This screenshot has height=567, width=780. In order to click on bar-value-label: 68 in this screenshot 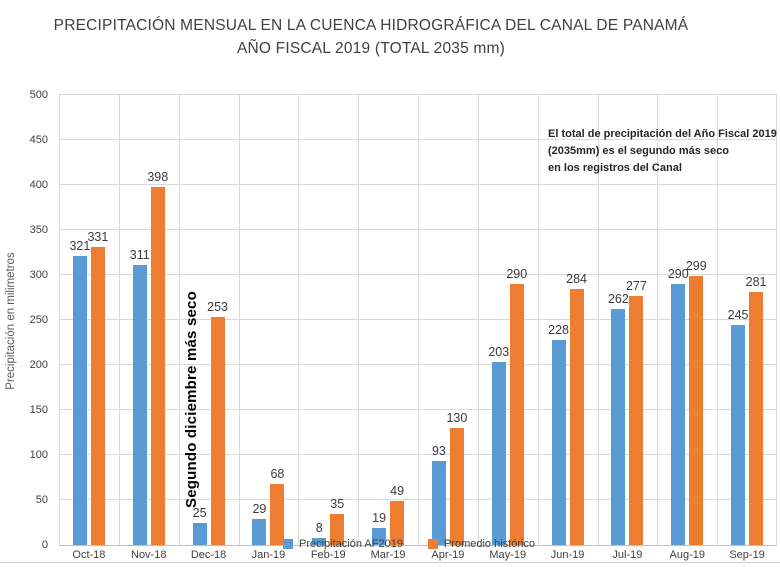, I will do `click(277, 473)`.